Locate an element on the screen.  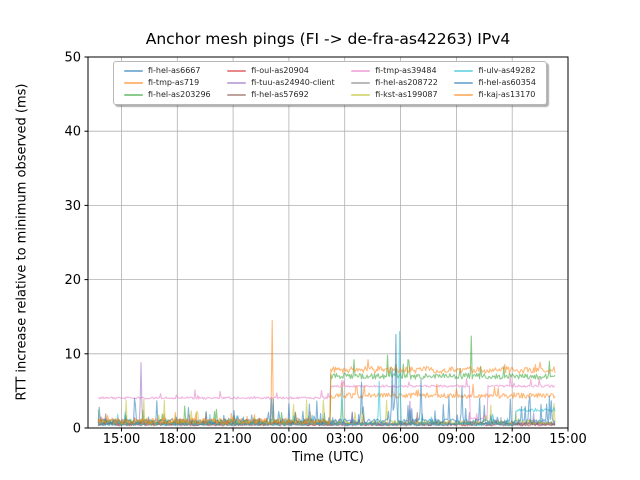
tick-label-x: 09:00 is located at coordinates (456, 439).